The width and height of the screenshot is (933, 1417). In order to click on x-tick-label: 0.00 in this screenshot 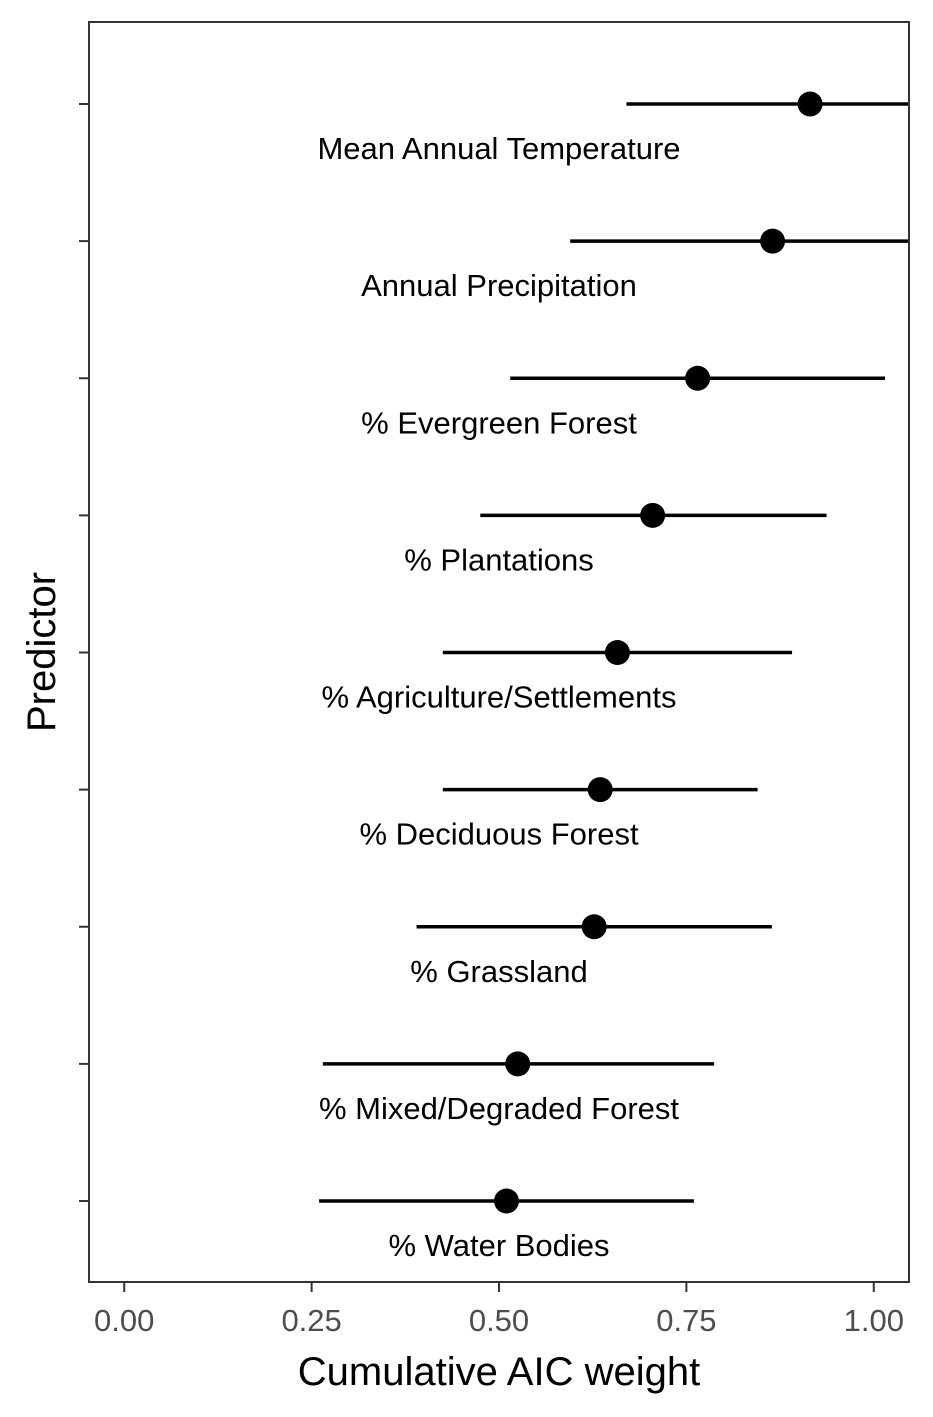, I will do `click(124, 1320)`.